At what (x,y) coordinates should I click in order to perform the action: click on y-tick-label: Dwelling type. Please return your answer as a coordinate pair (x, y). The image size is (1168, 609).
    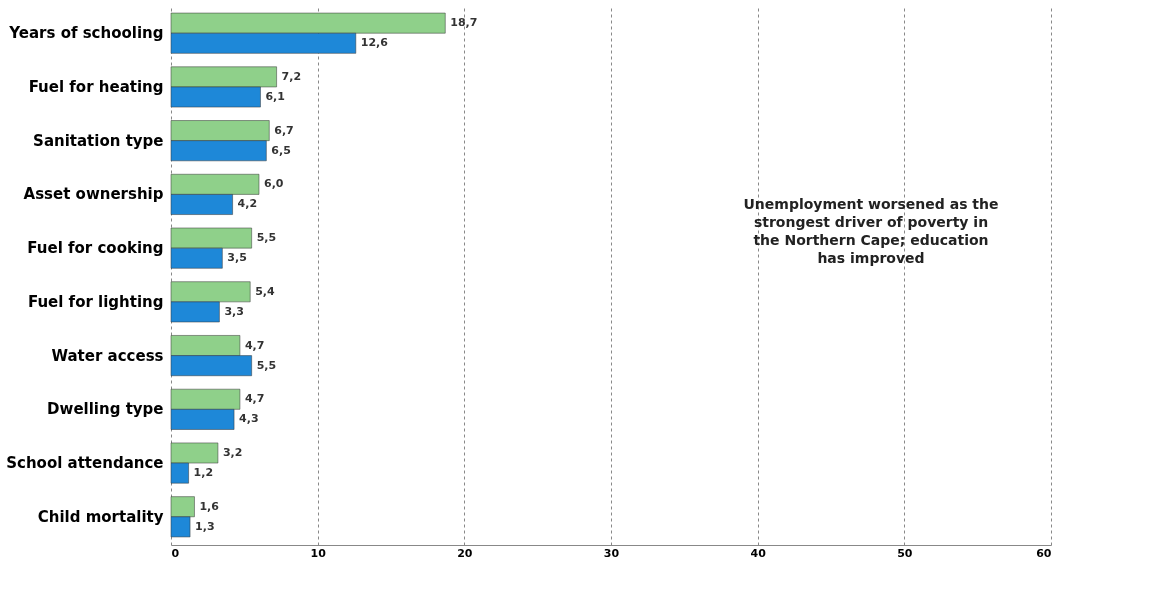
    Looking at the image, I should click on (105, 409).